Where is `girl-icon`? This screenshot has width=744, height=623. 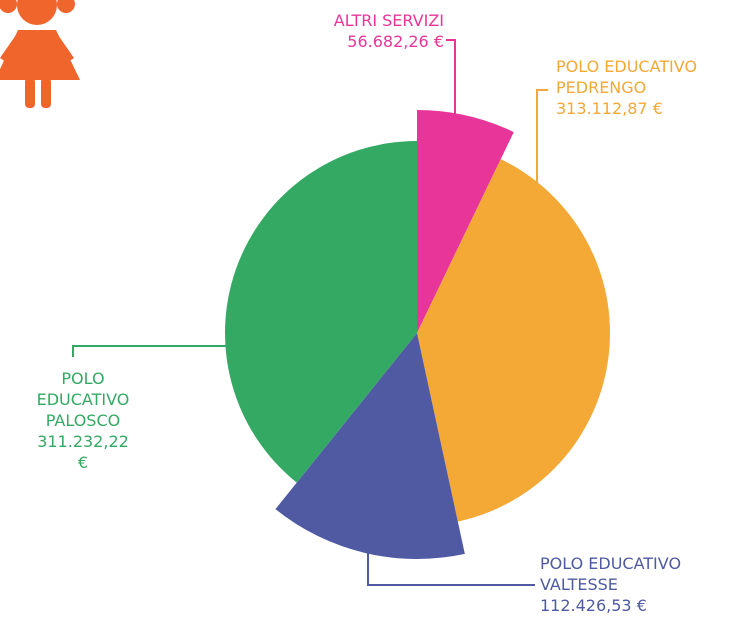
girl-icon is located at coordinates (40, 54).